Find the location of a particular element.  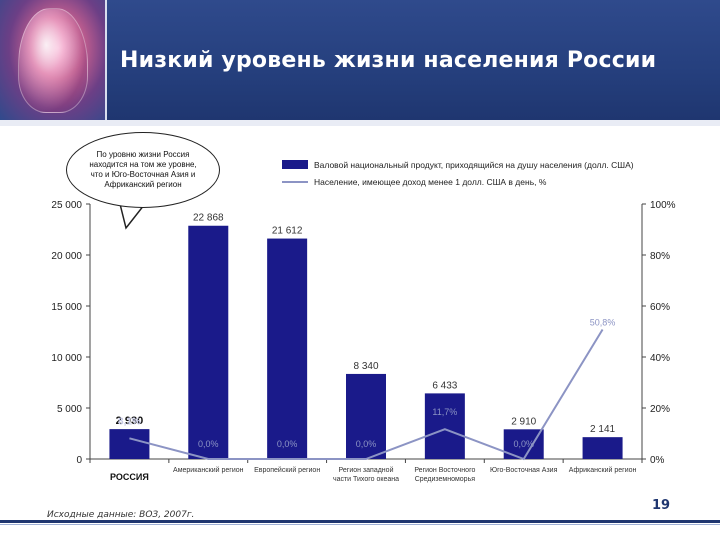

header-band is located at coordinates (360, 123).